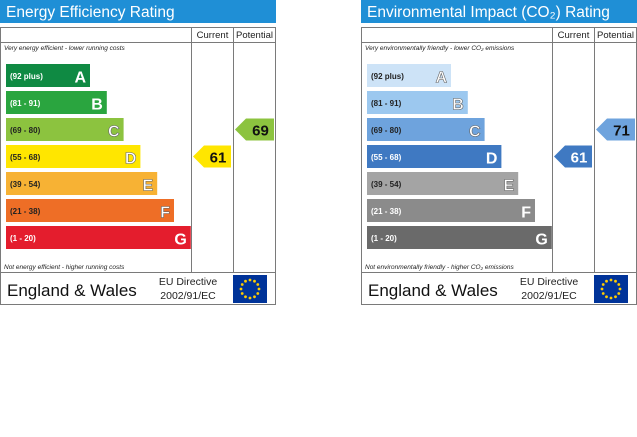 The width and height of the screenshot is (637, 437). Describe the element at coordinates (260, 131) in the screenshot. I see `potential-rating-value: 69` at that location.